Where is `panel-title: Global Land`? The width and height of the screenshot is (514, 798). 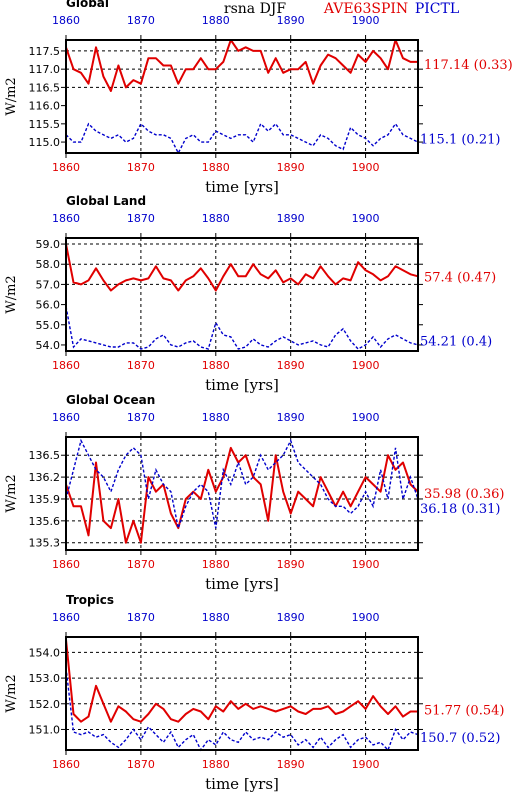
panel-title: Global Land is located at coordinates (106, 201).